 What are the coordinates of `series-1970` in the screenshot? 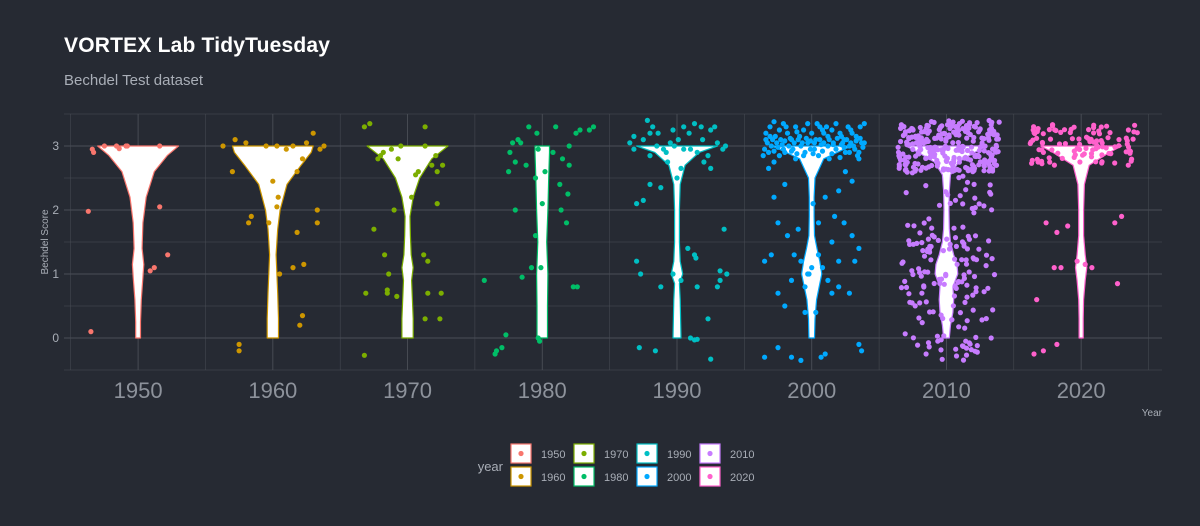 It's located at (403, 239).